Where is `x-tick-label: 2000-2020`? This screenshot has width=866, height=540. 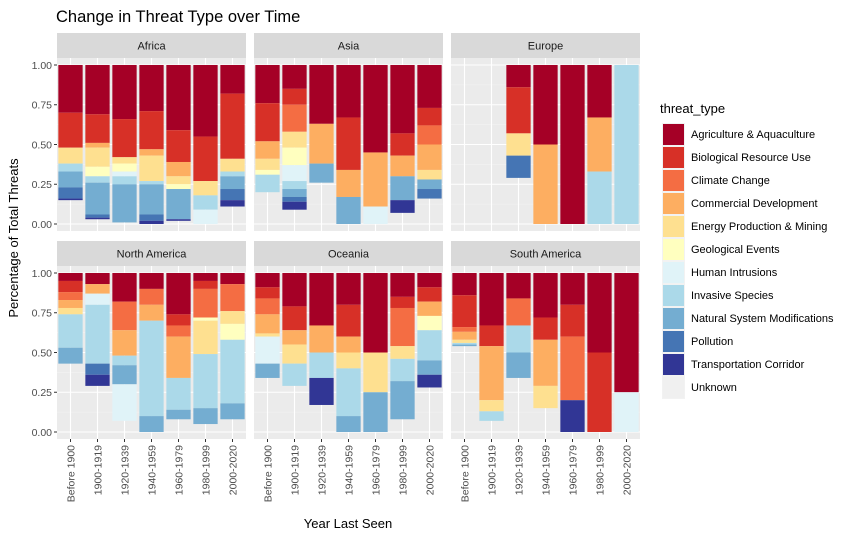
x-tick-label: 2000-2020 is located at coordinates (233, 470).